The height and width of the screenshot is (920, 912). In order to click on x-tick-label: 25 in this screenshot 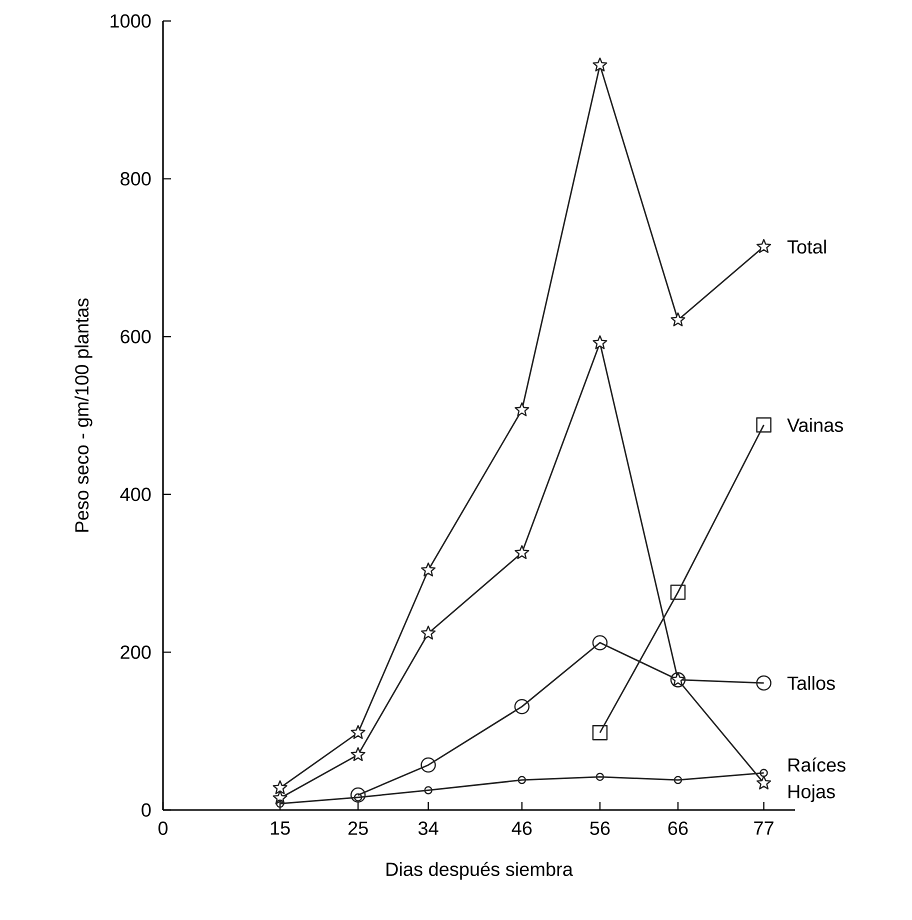, I will do `click(358, 828)`.